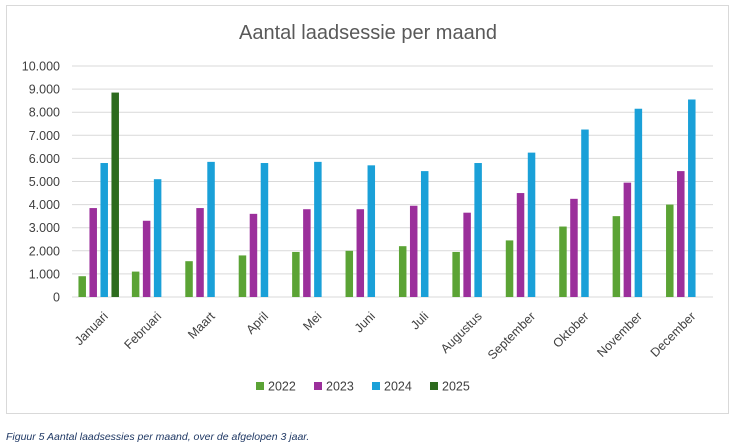 This screenshot has width=734, height=447. I want to click on x-tick-label: Juni, so click(365, 322).